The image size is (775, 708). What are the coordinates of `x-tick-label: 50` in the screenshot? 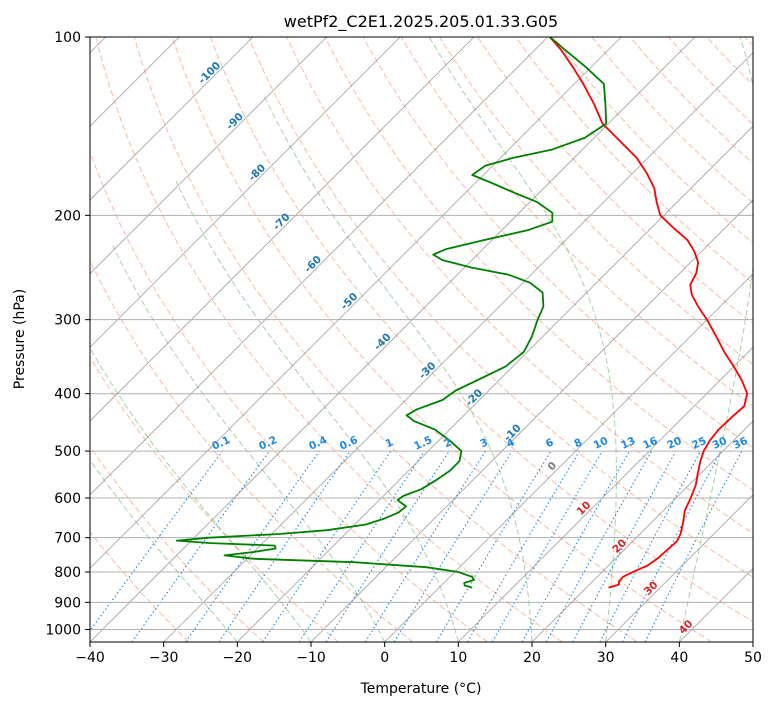 It's located at (753, 658).